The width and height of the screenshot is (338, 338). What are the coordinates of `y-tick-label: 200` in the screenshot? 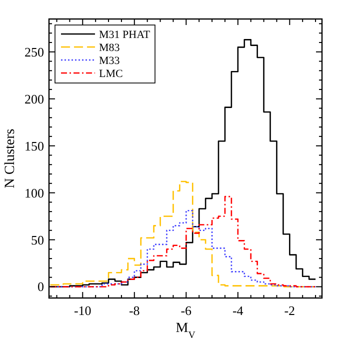 It's located at (34, 98).